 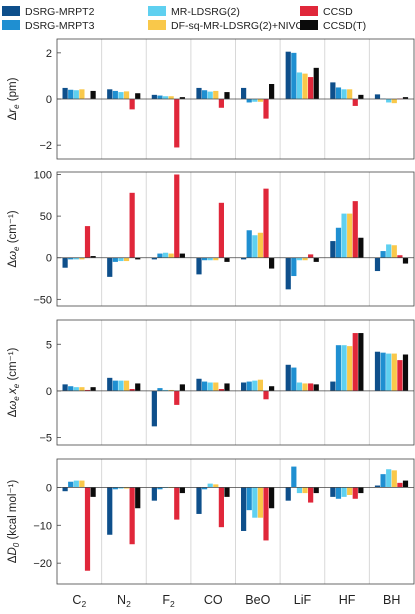 I want to click on legend-item: DF-sq-MR-LDSRG(2)+NIVO, so click(x=226, y=26).